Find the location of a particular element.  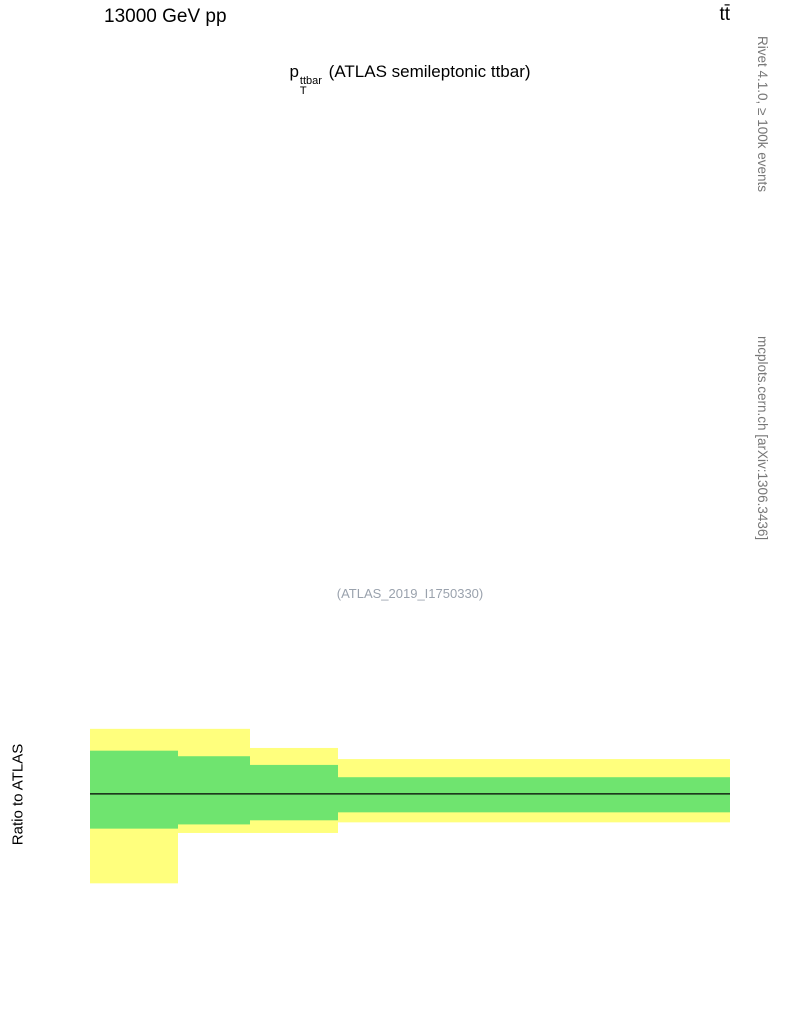

observable-superscript: ttbar is located at coordinates (310, 81).